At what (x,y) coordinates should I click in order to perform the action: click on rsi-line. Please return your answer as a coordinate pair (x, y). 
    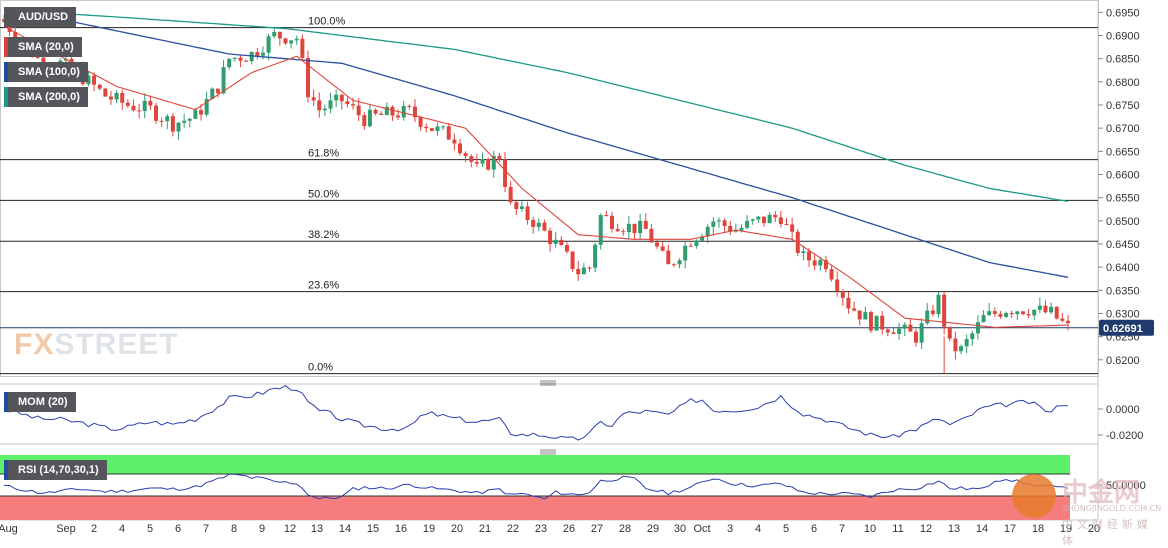
    Looking at the image, I should click on (536, 486).